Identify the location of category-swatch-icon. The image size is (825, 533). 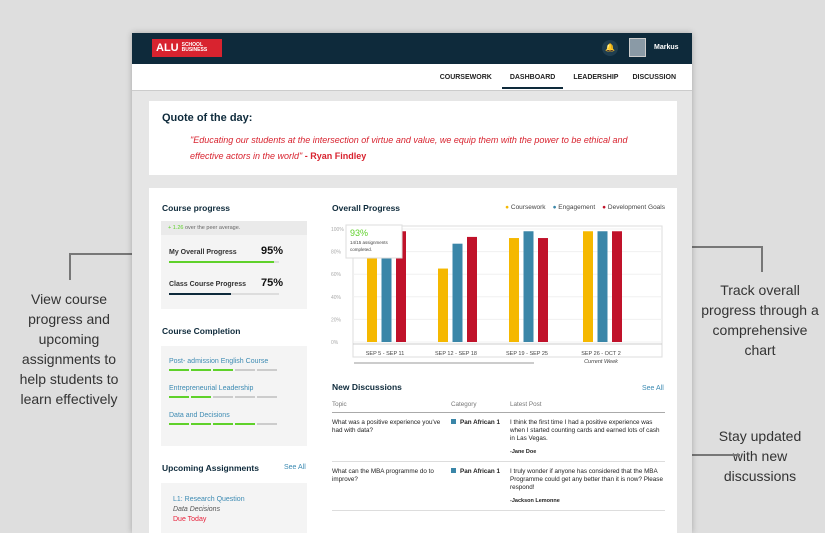
(453, 421).